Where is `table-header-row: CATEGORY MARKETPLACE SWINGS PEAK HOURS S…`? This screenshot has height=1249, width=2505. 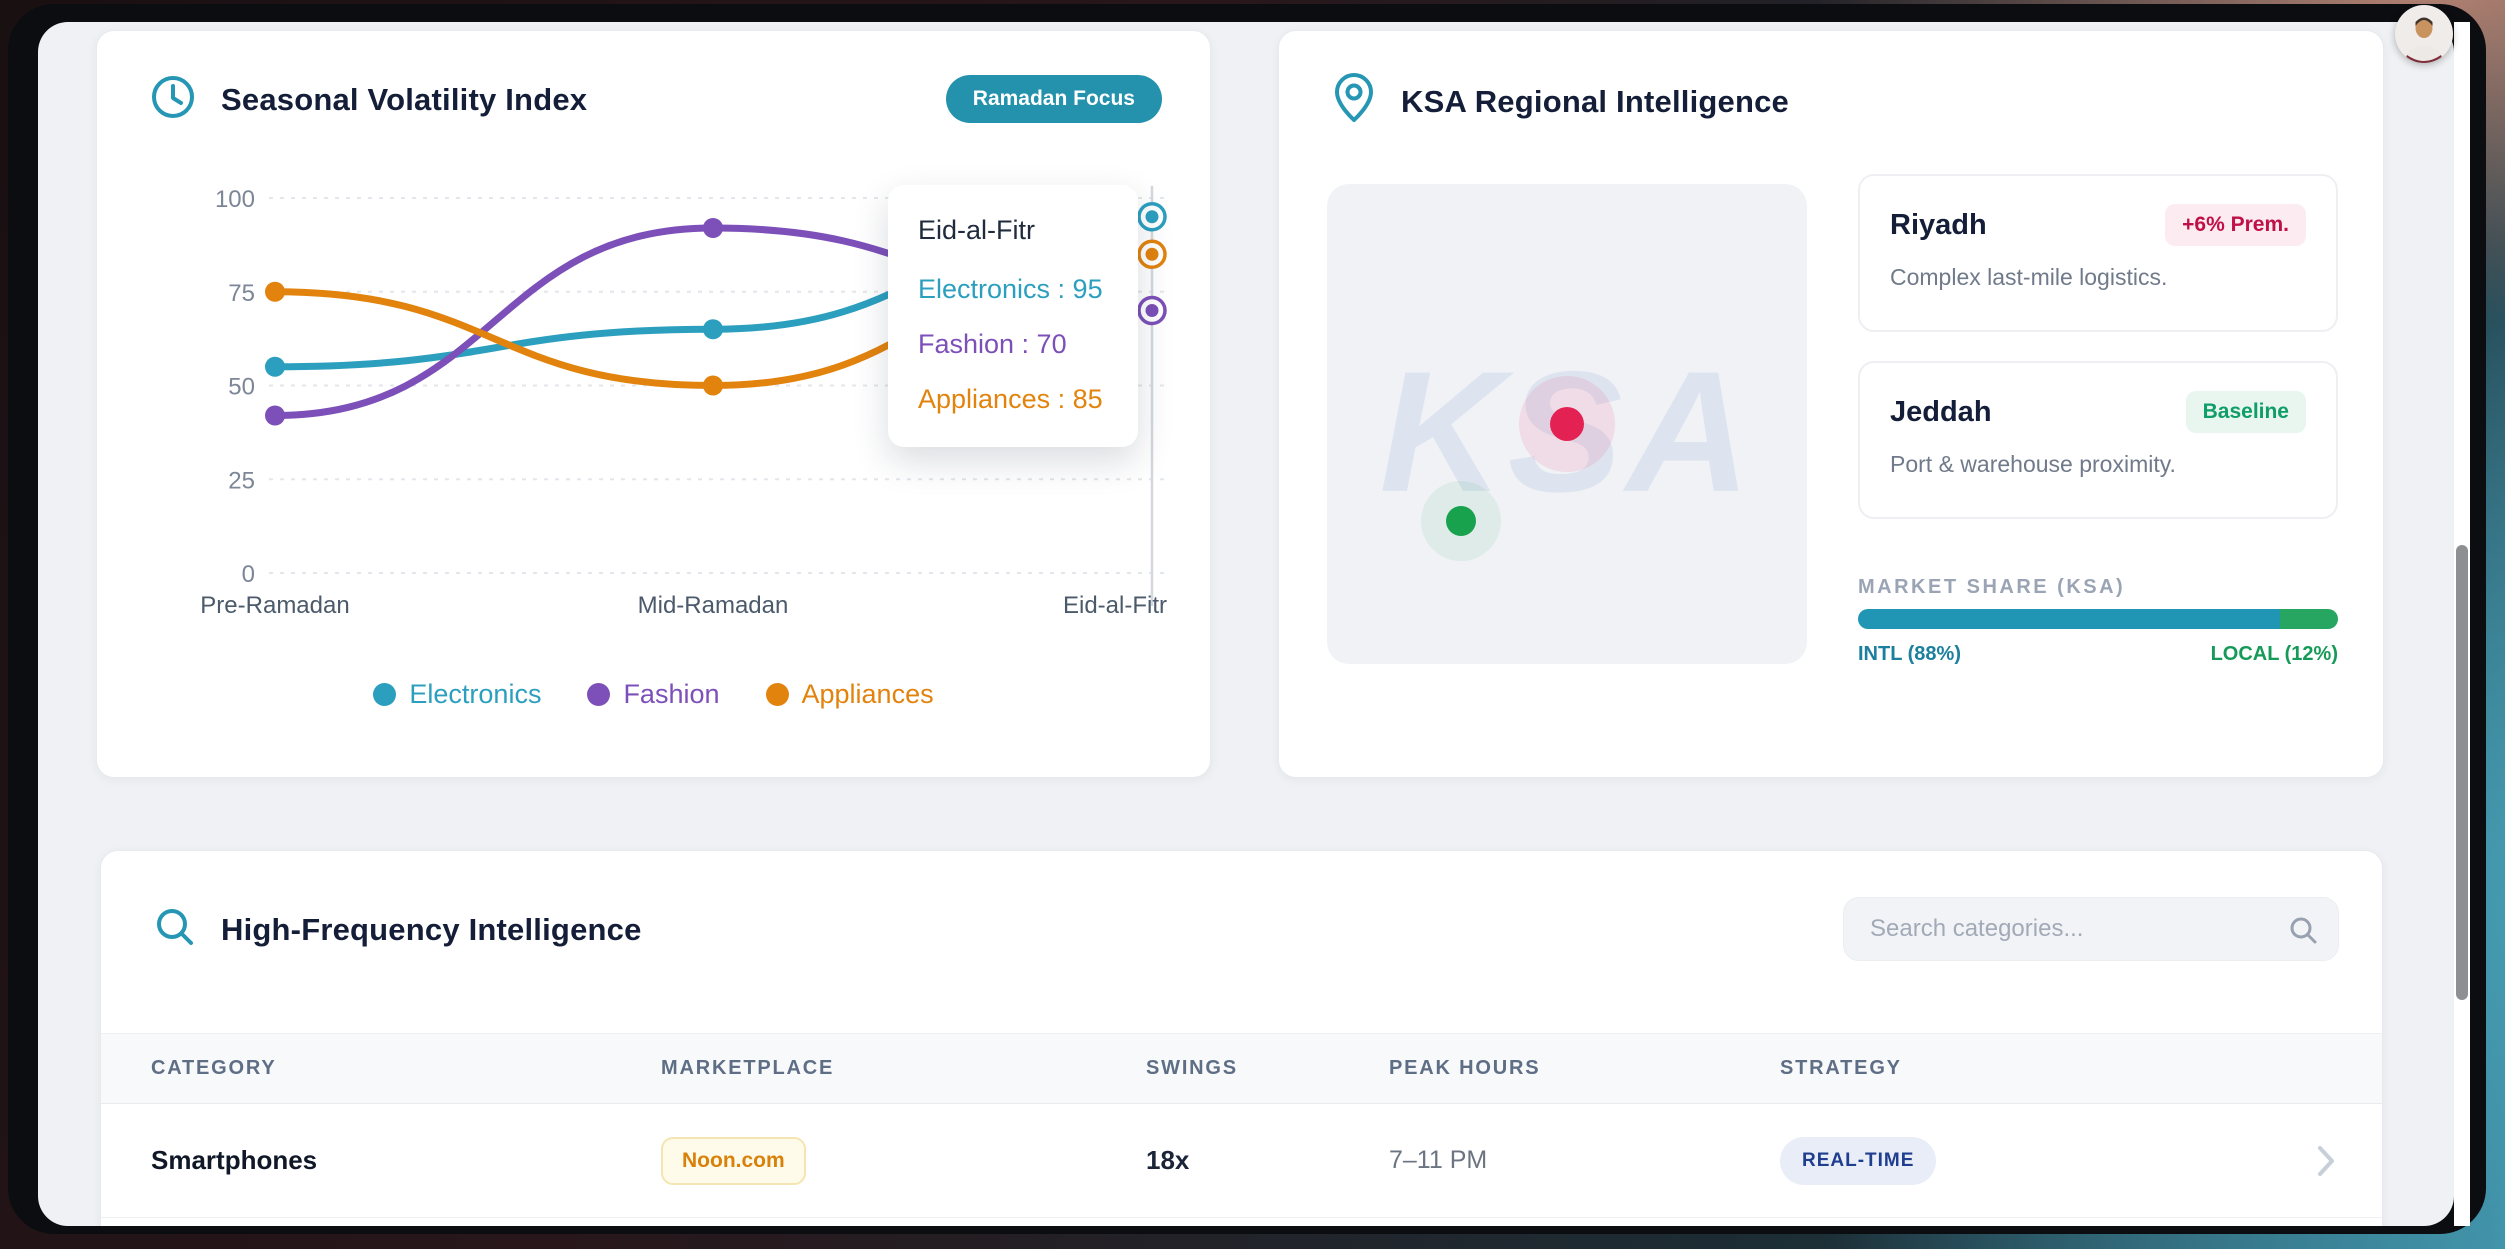
table-header-row: CATEGORY MARKETPLACE SWINGS PEAK HOURS S… is located at coordinates (1241, 1068).